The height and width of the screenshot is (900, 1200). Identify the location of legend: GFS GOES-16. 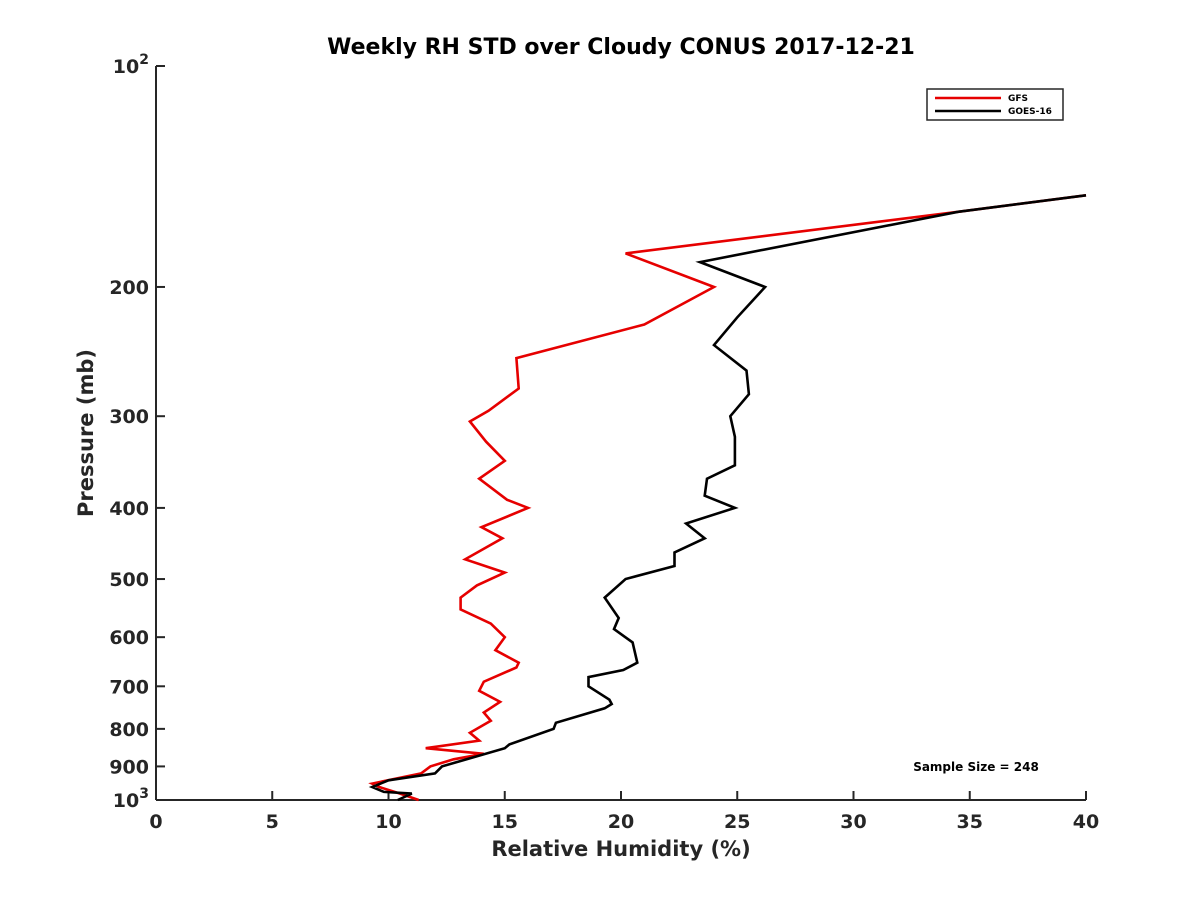
(995, 104).